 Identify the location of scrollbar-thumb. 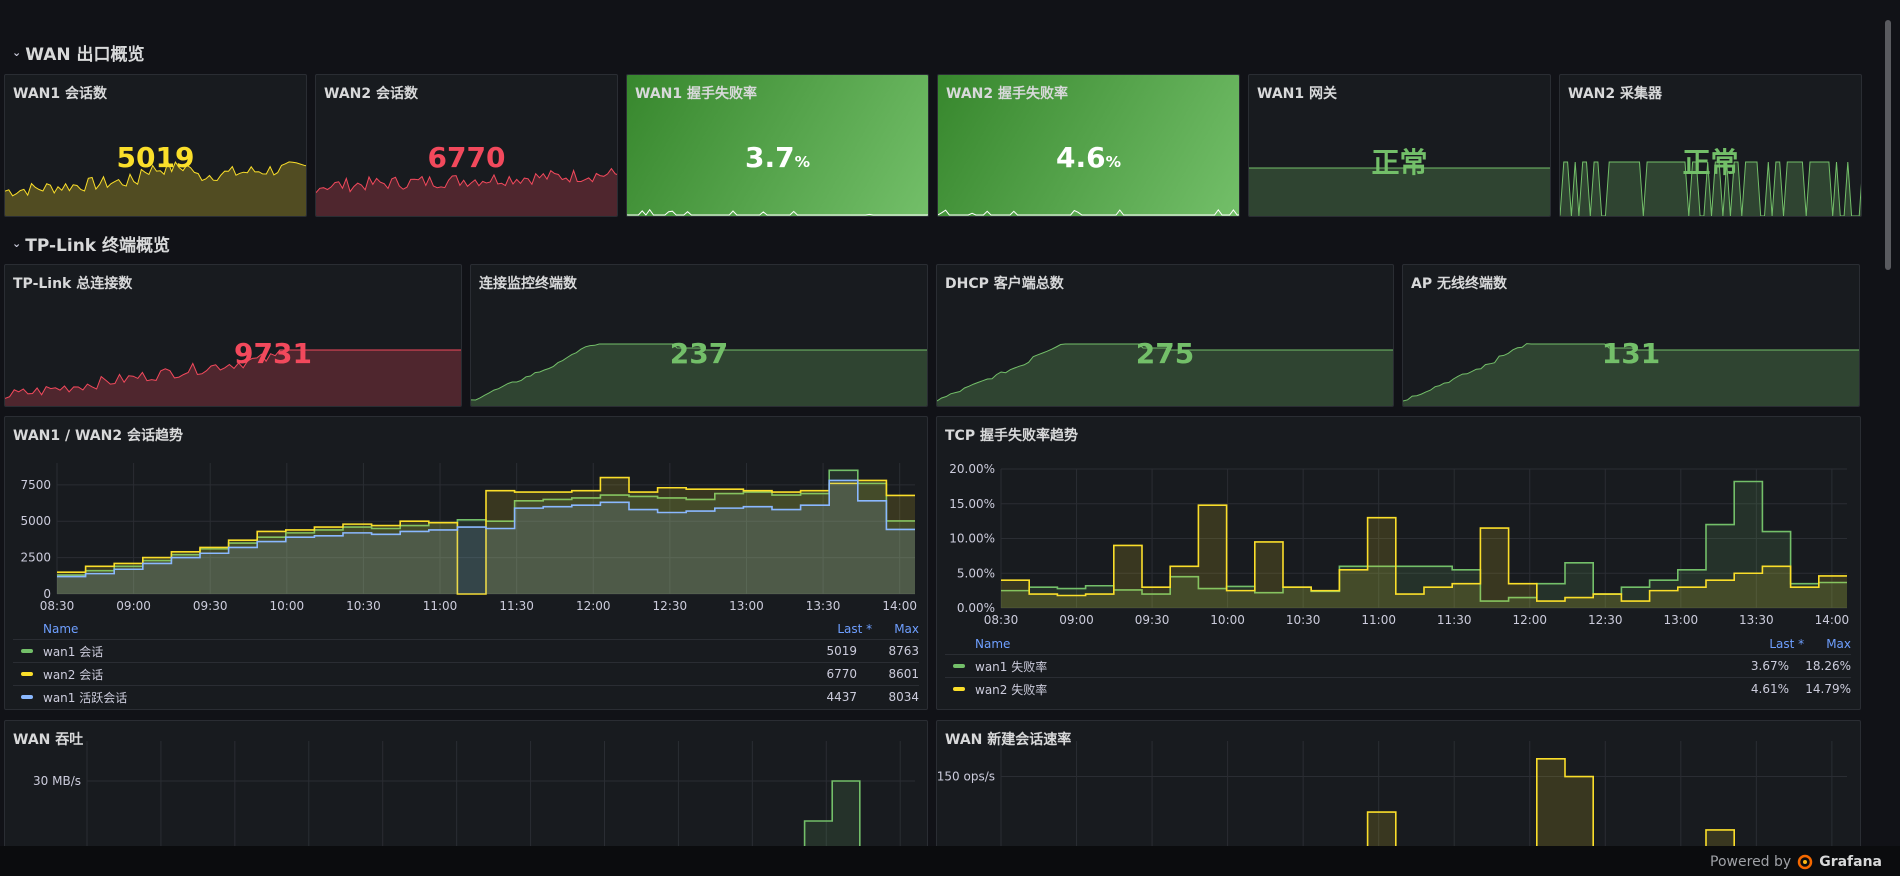
(1888, 145).